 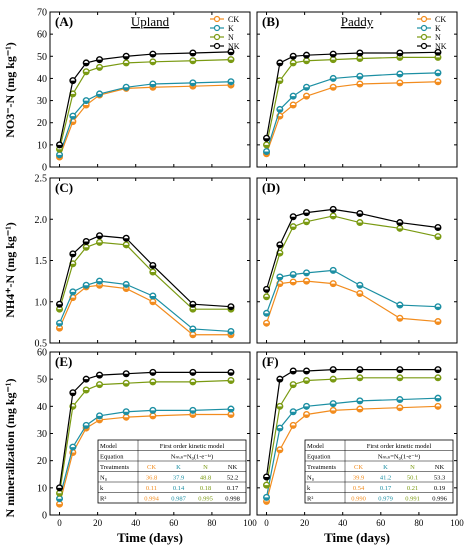 What do you see at coordinates (233, 467) in the screenshot?
I see `table-cell: NK` at bounding box center [233, 467].